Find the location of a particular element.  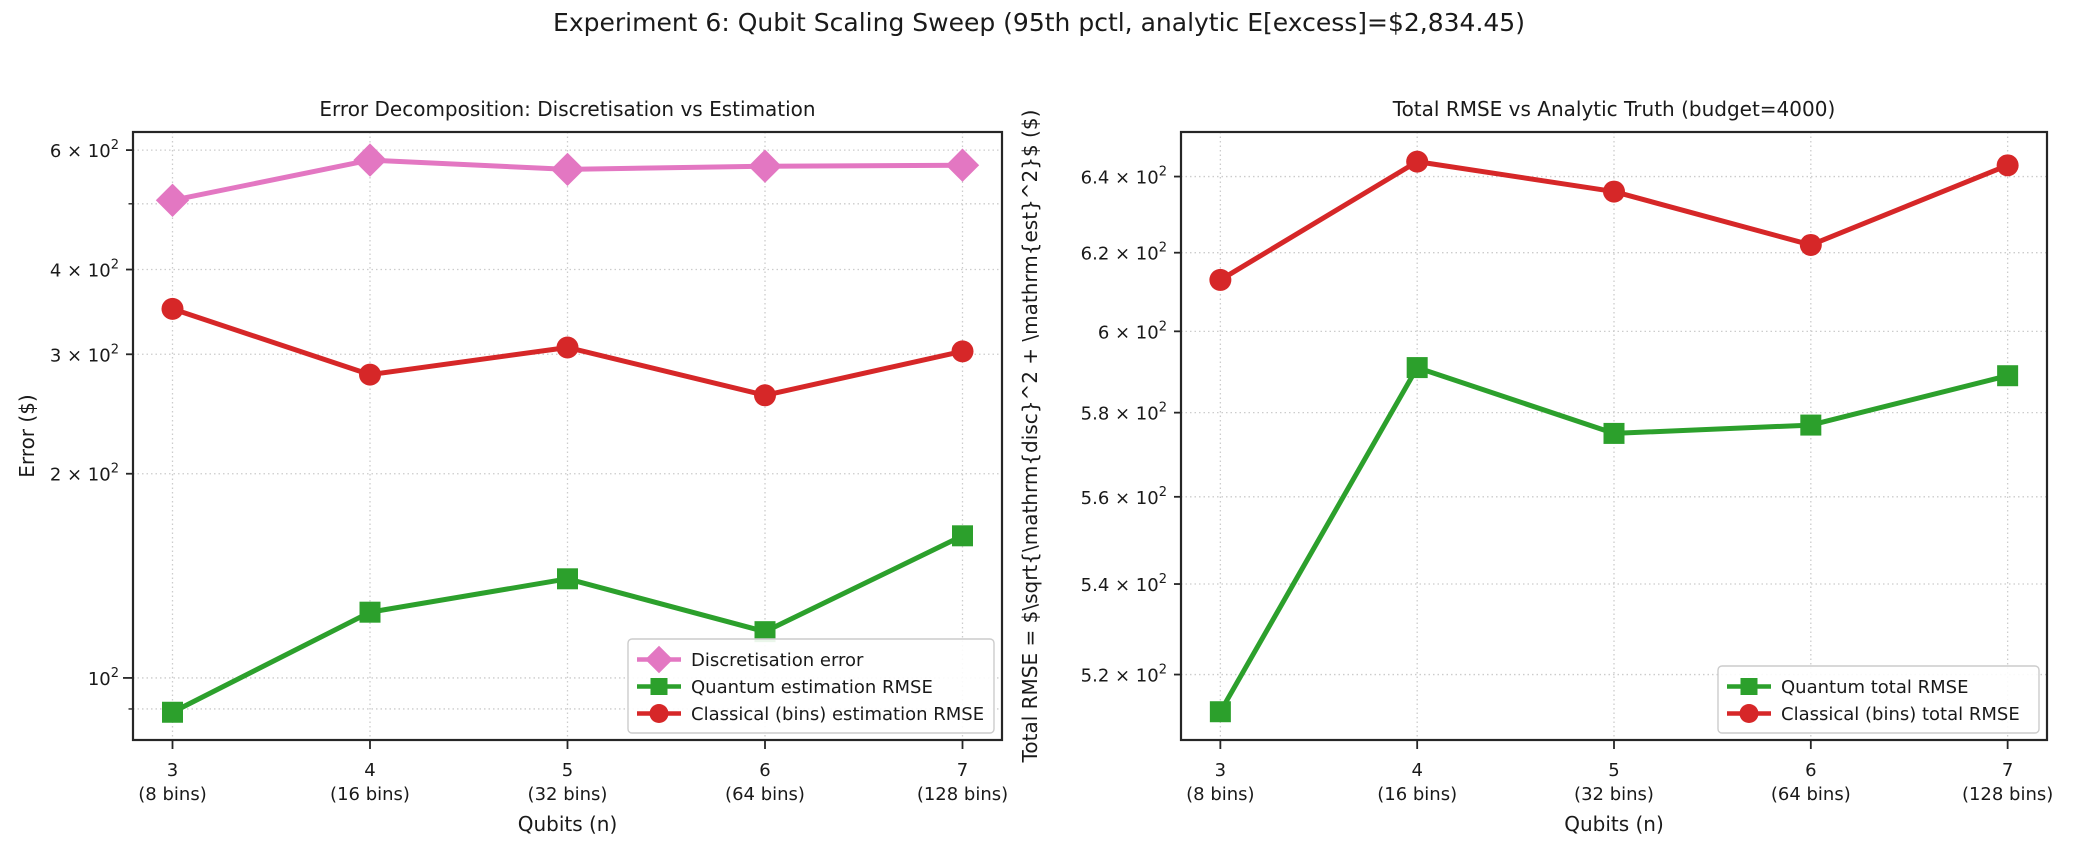

legend-item: Classical (bins) total RMSE is located at coordinates (1873, 714).